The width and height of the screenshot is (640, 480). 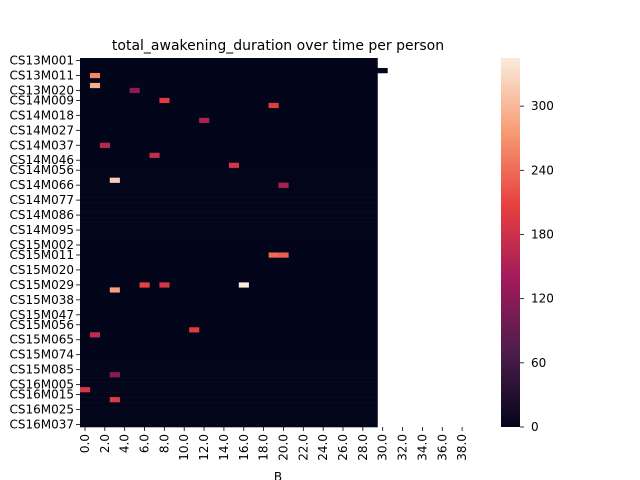 What do you see at coordinates (41, 285) in the screenshot?
I see `y-tick-label: CS15M029` at bounding box center [41, 285].